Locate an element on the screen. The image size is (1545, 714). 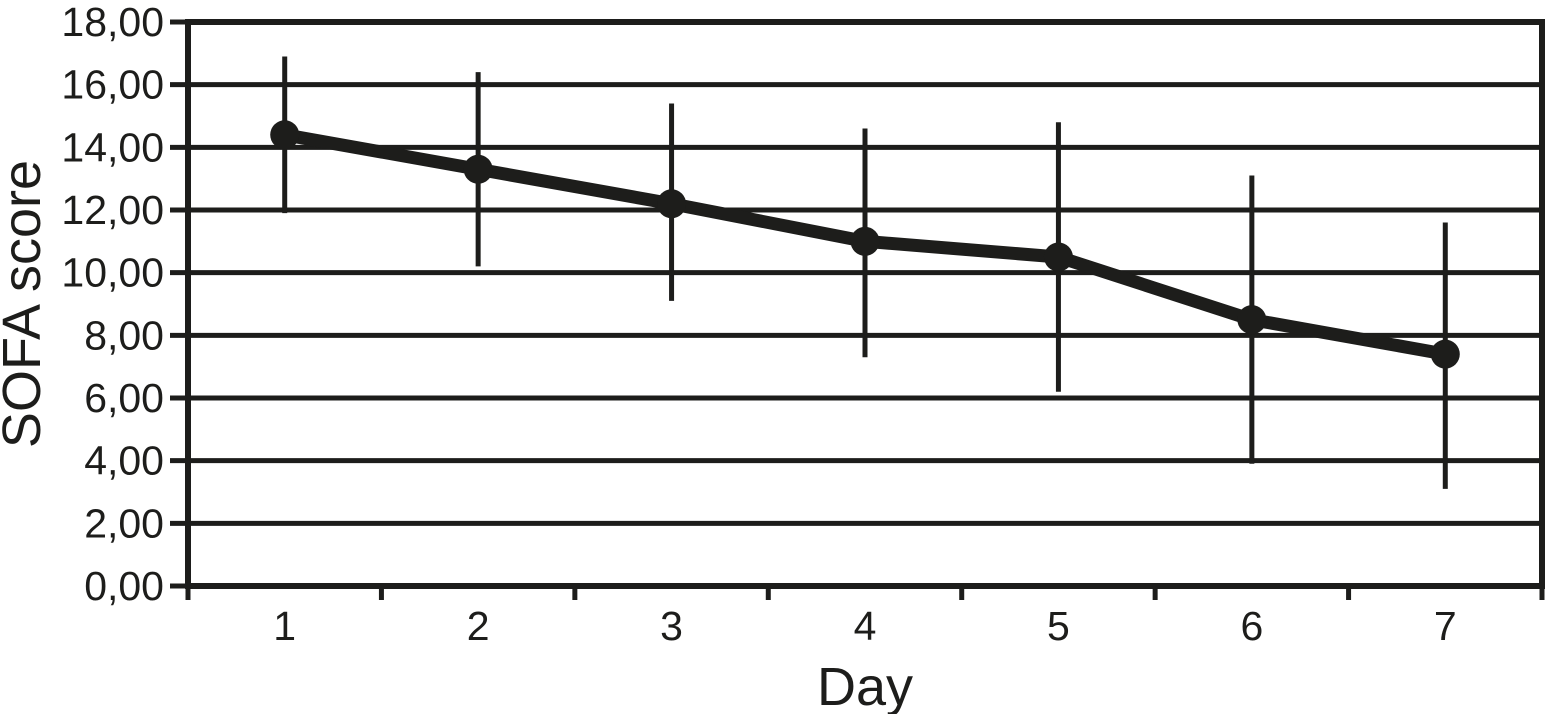
y-axis-title: SOFA score is located at coordinates (26, 304).